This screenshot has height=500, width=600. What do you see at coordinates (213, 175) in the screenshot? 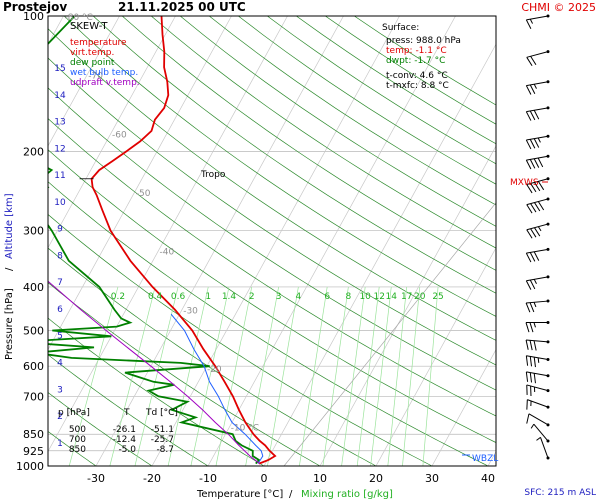
I see `tropopause-label: Tropo` at bounding box center [213, 175].